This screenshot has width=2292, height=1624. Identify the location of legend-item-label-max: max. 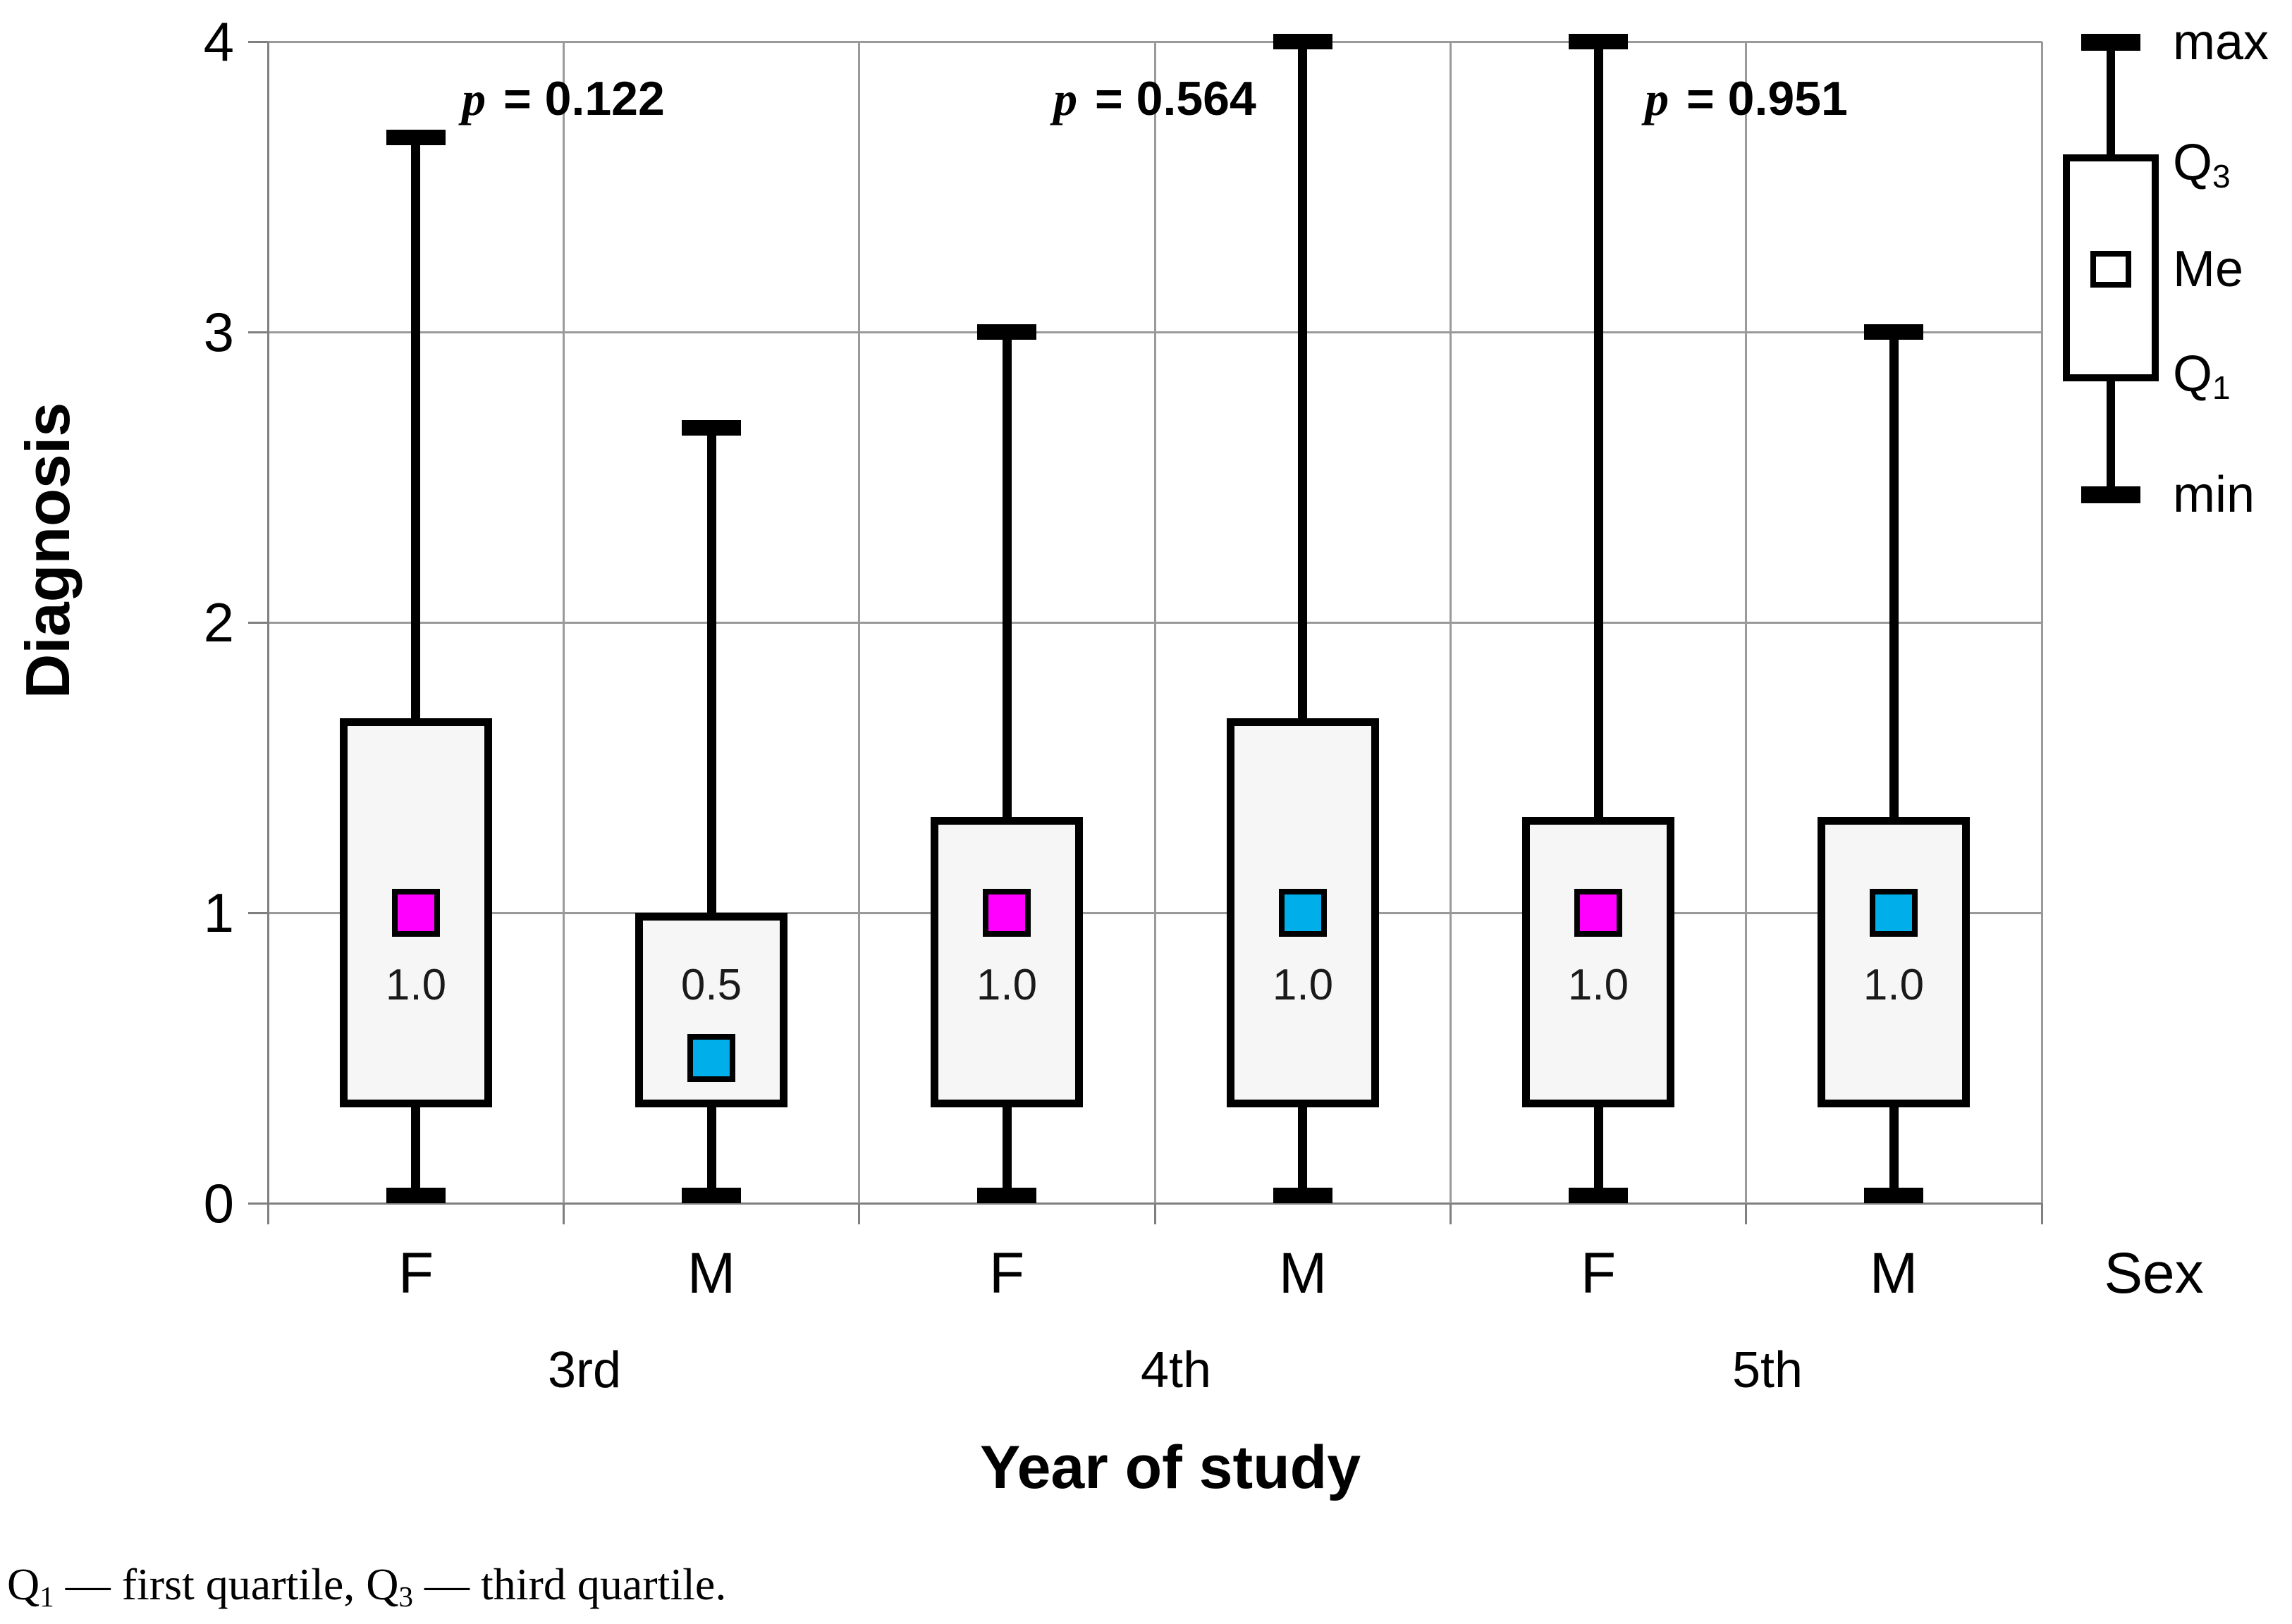
(2221, 42).